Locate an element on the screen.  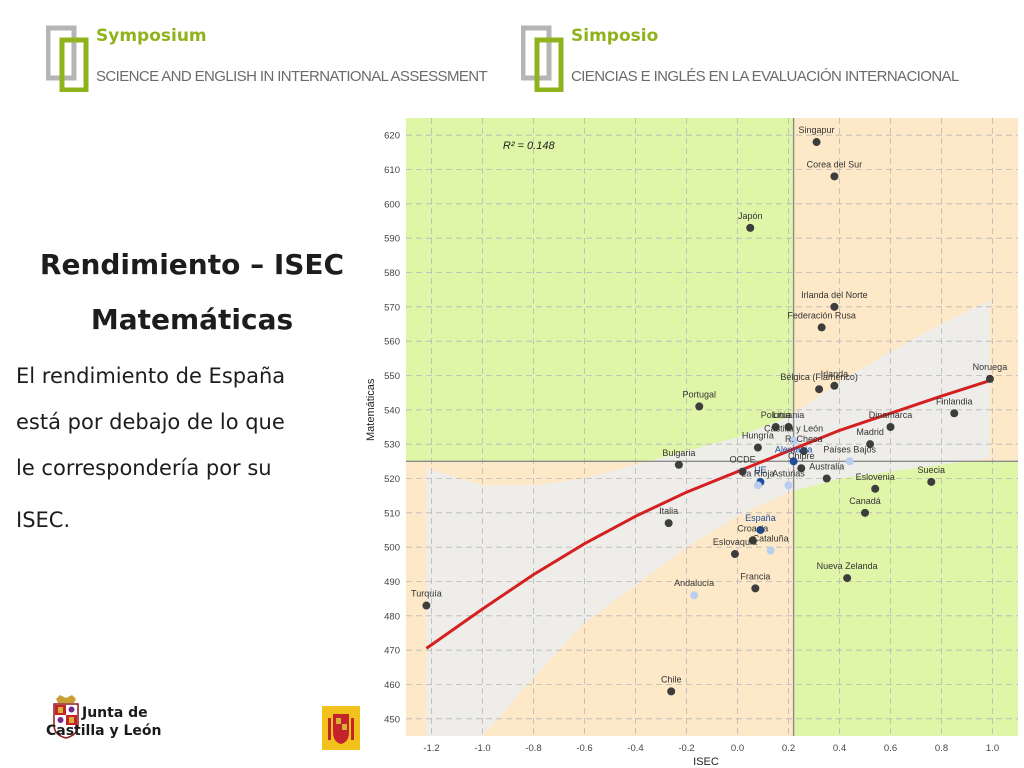
data-point-label: Cataluña is located at coordinates (771, 539).